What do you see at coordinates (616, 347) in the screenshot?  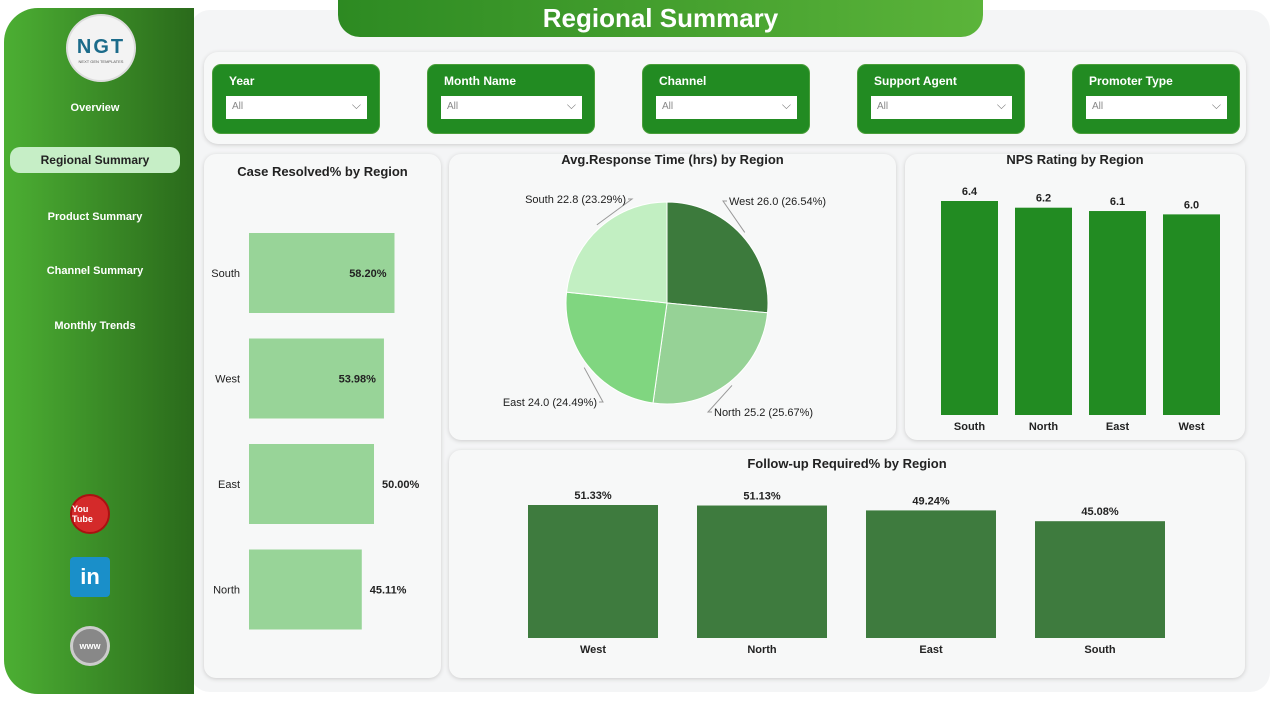 I see `pie-slice-east` at bounding box center [616, 347].